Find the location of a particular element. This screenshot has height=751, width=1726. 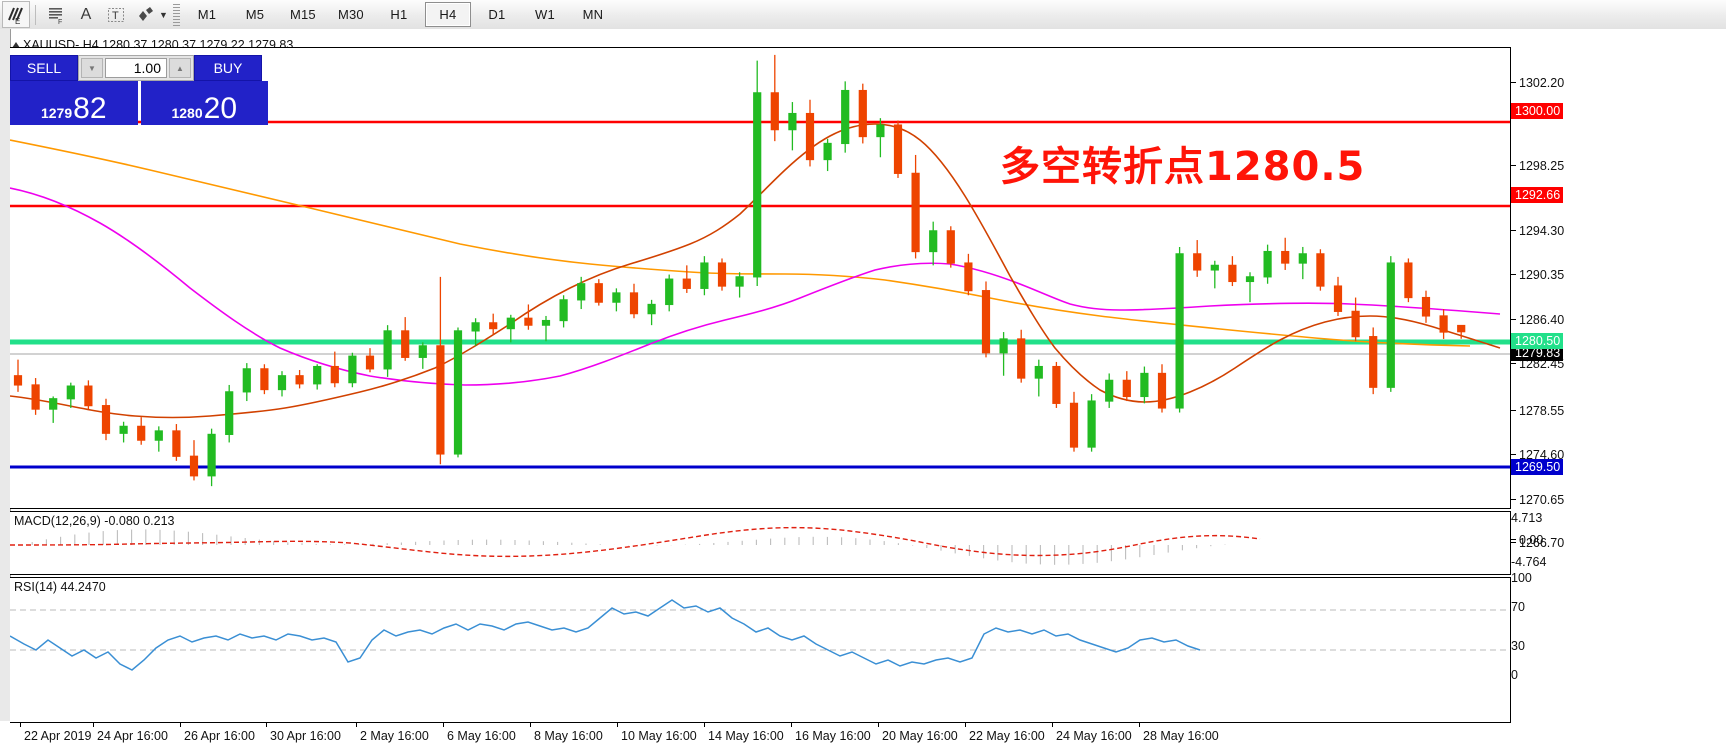

time-axis-label: 24 May 16:00 is located at coordinates (1094, 736).